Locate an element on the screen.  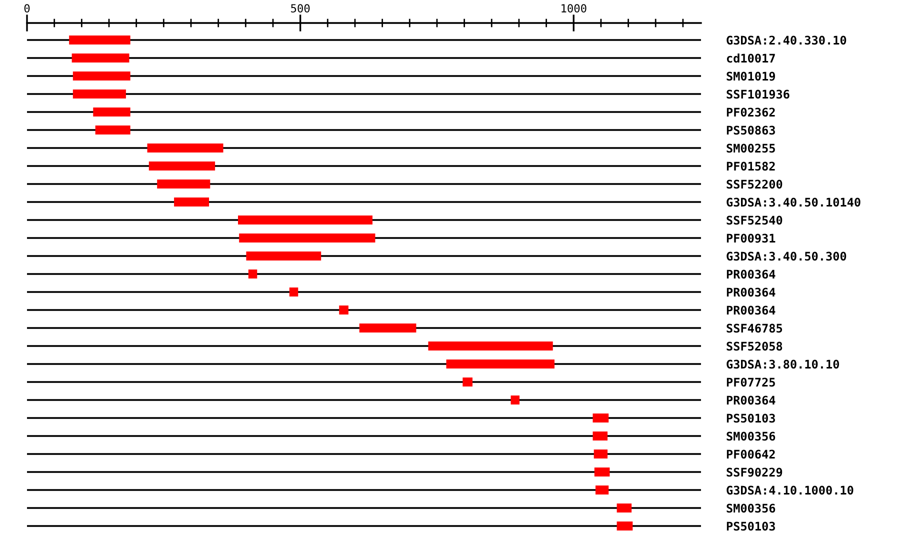
y-tick-label: SM01019 is located at coordinates (750, 76).